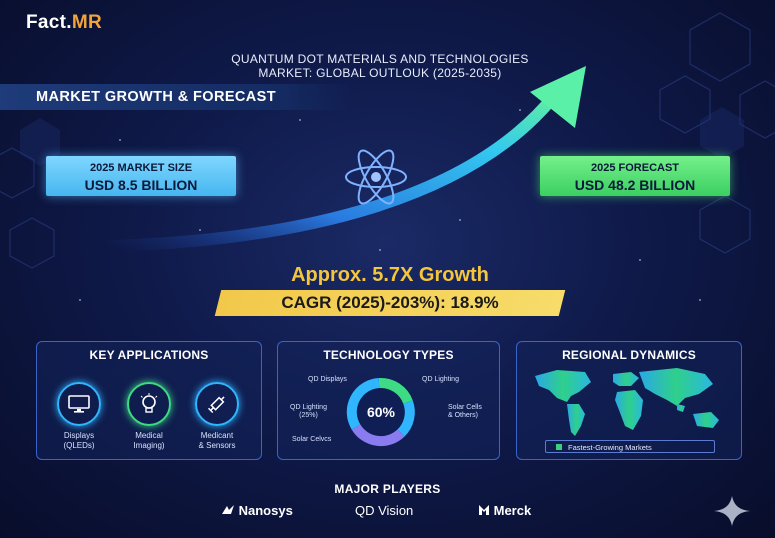 This screenshot has height=538, width=775. Describe the element at coordinates (388, 355) in the screenshot. I see `technology-types-title: TECHNOLOGY TYPES` at that location.